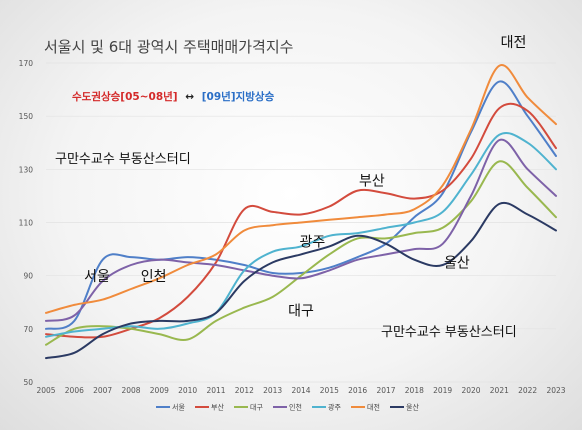  Describe the element at coordinates (26, 116) in the screenshot. I see `y-tick-label: 150` at that location.